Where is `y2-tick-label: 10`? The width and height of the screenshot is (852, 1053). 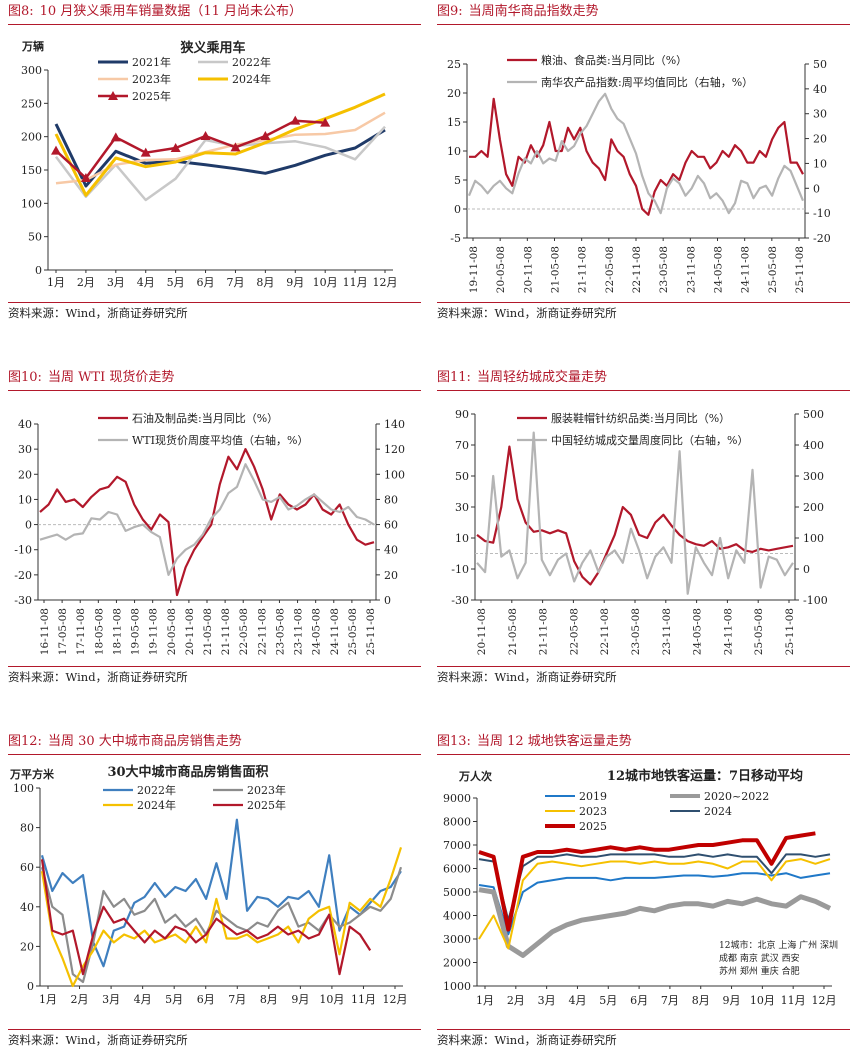 y2-tick-label: 10 is located at coordinates (820, 163).